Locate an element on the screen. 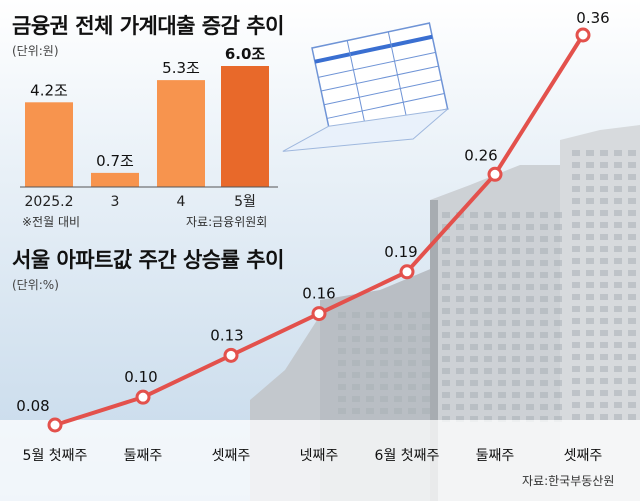 This screenshot has height=501, width=640. bar-value-label: 4.2조 is located at coordinates (49, 90).